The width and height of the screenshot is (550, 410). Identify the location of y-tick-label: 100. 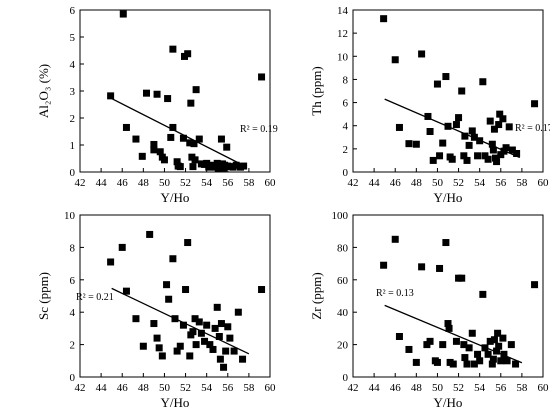
(340, 216).